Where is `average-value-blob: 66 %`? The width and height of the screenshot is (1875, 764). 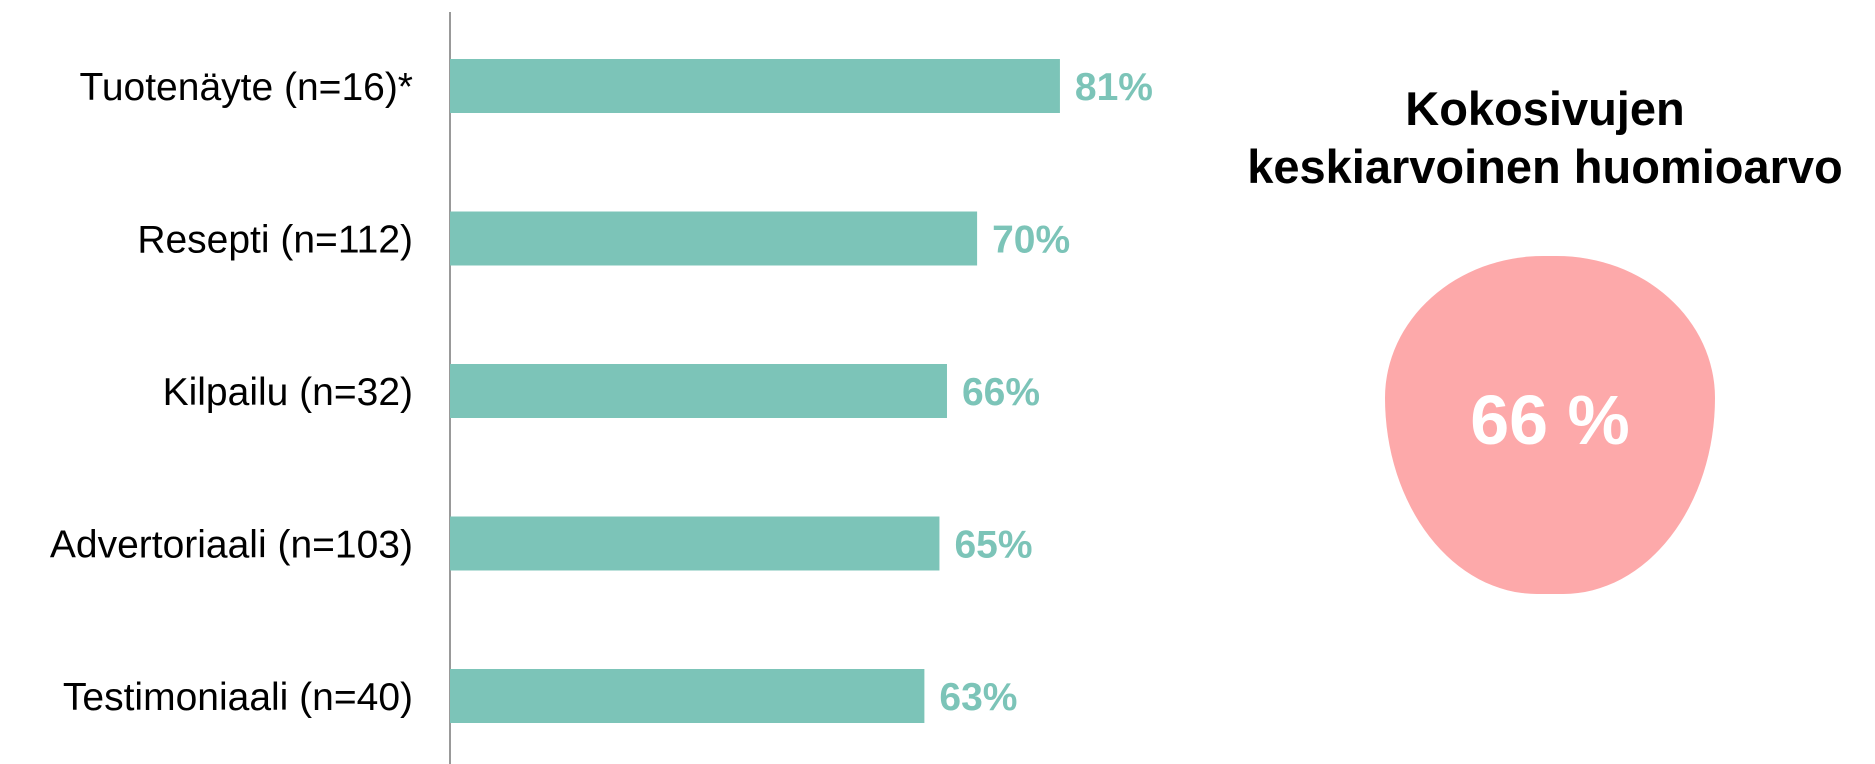
average-value-blob: 66 % is located at coordinates (1550, 425).